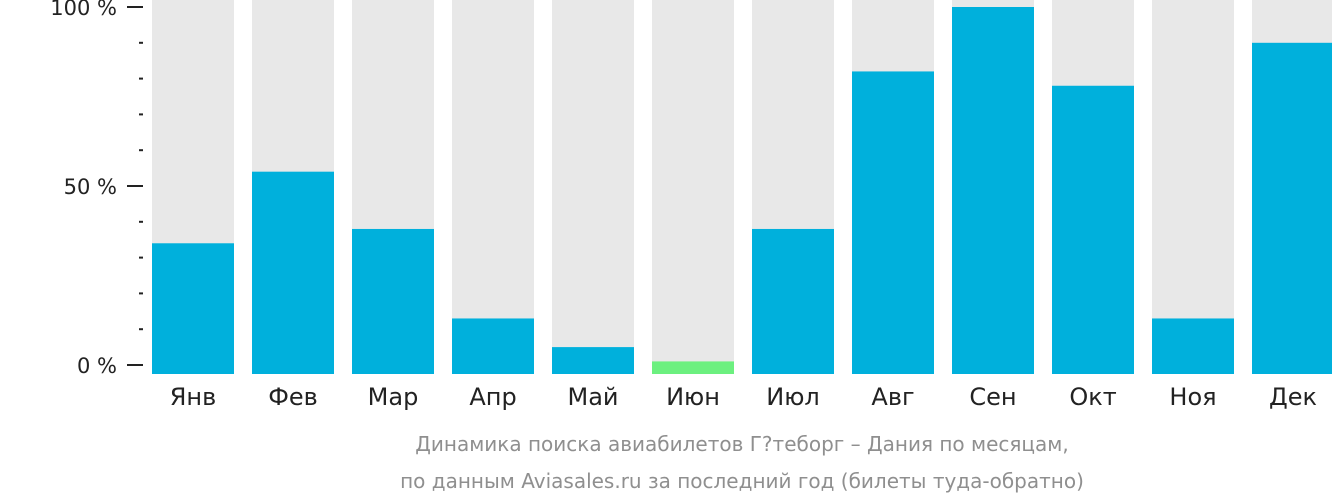 This screenshot has width=1332, height=502. Describe the element at coordinates (293, 397) in the screenshot. I see `x-tick-label: Фев` at that location.